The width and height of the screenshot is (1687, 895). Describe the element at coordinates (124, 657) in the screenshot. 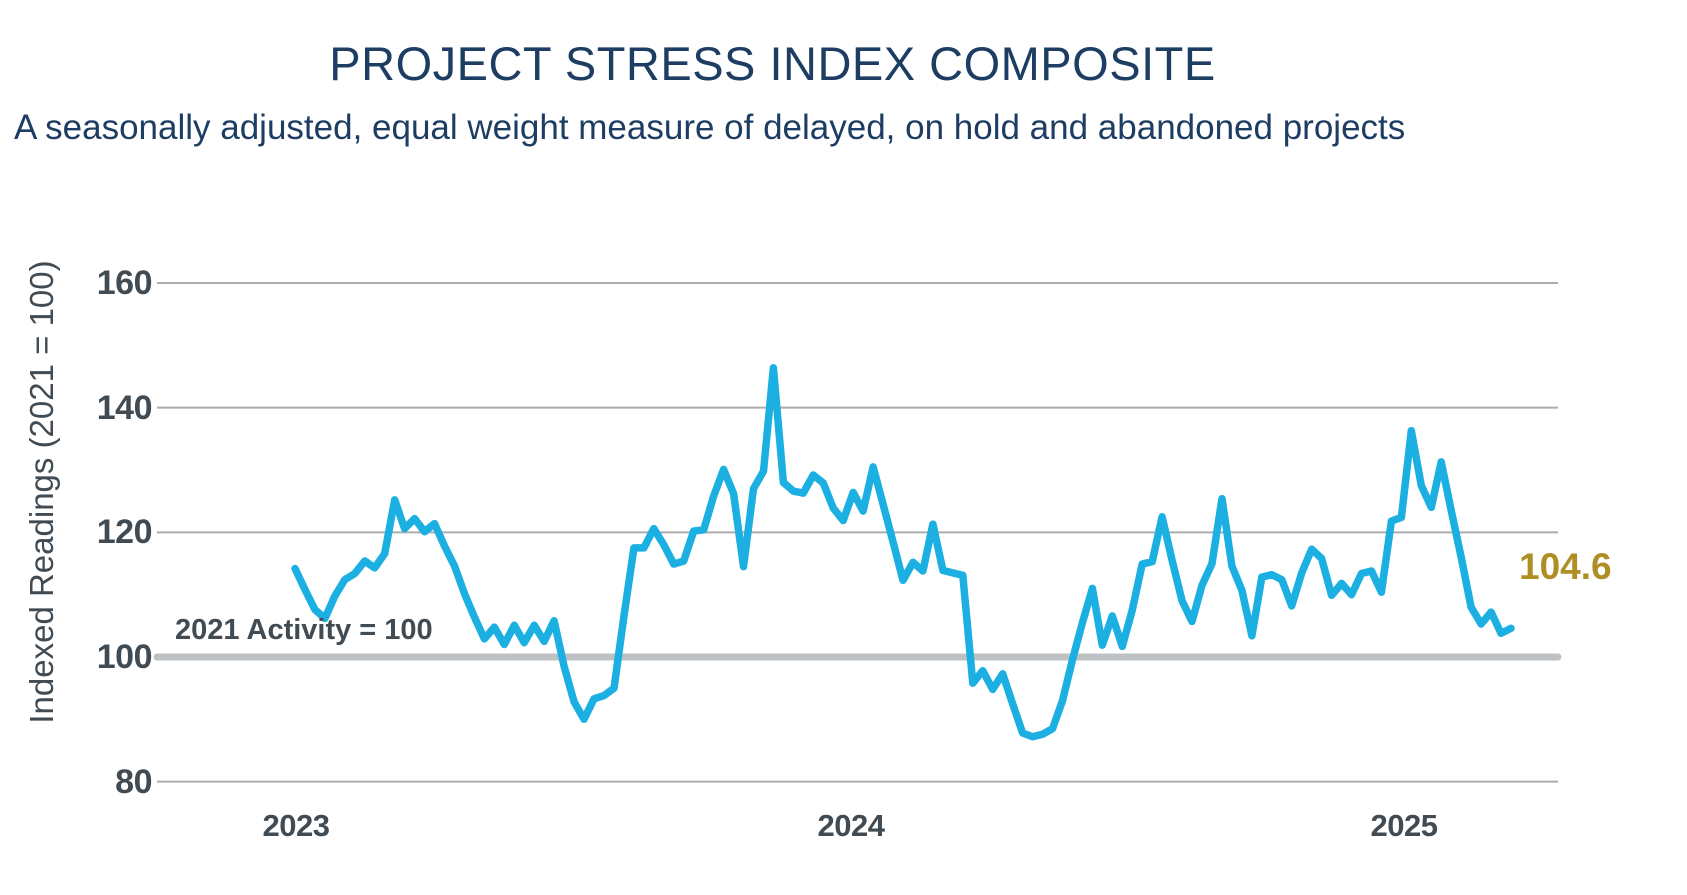

I see `y-tick-label-100: 100` at that location.